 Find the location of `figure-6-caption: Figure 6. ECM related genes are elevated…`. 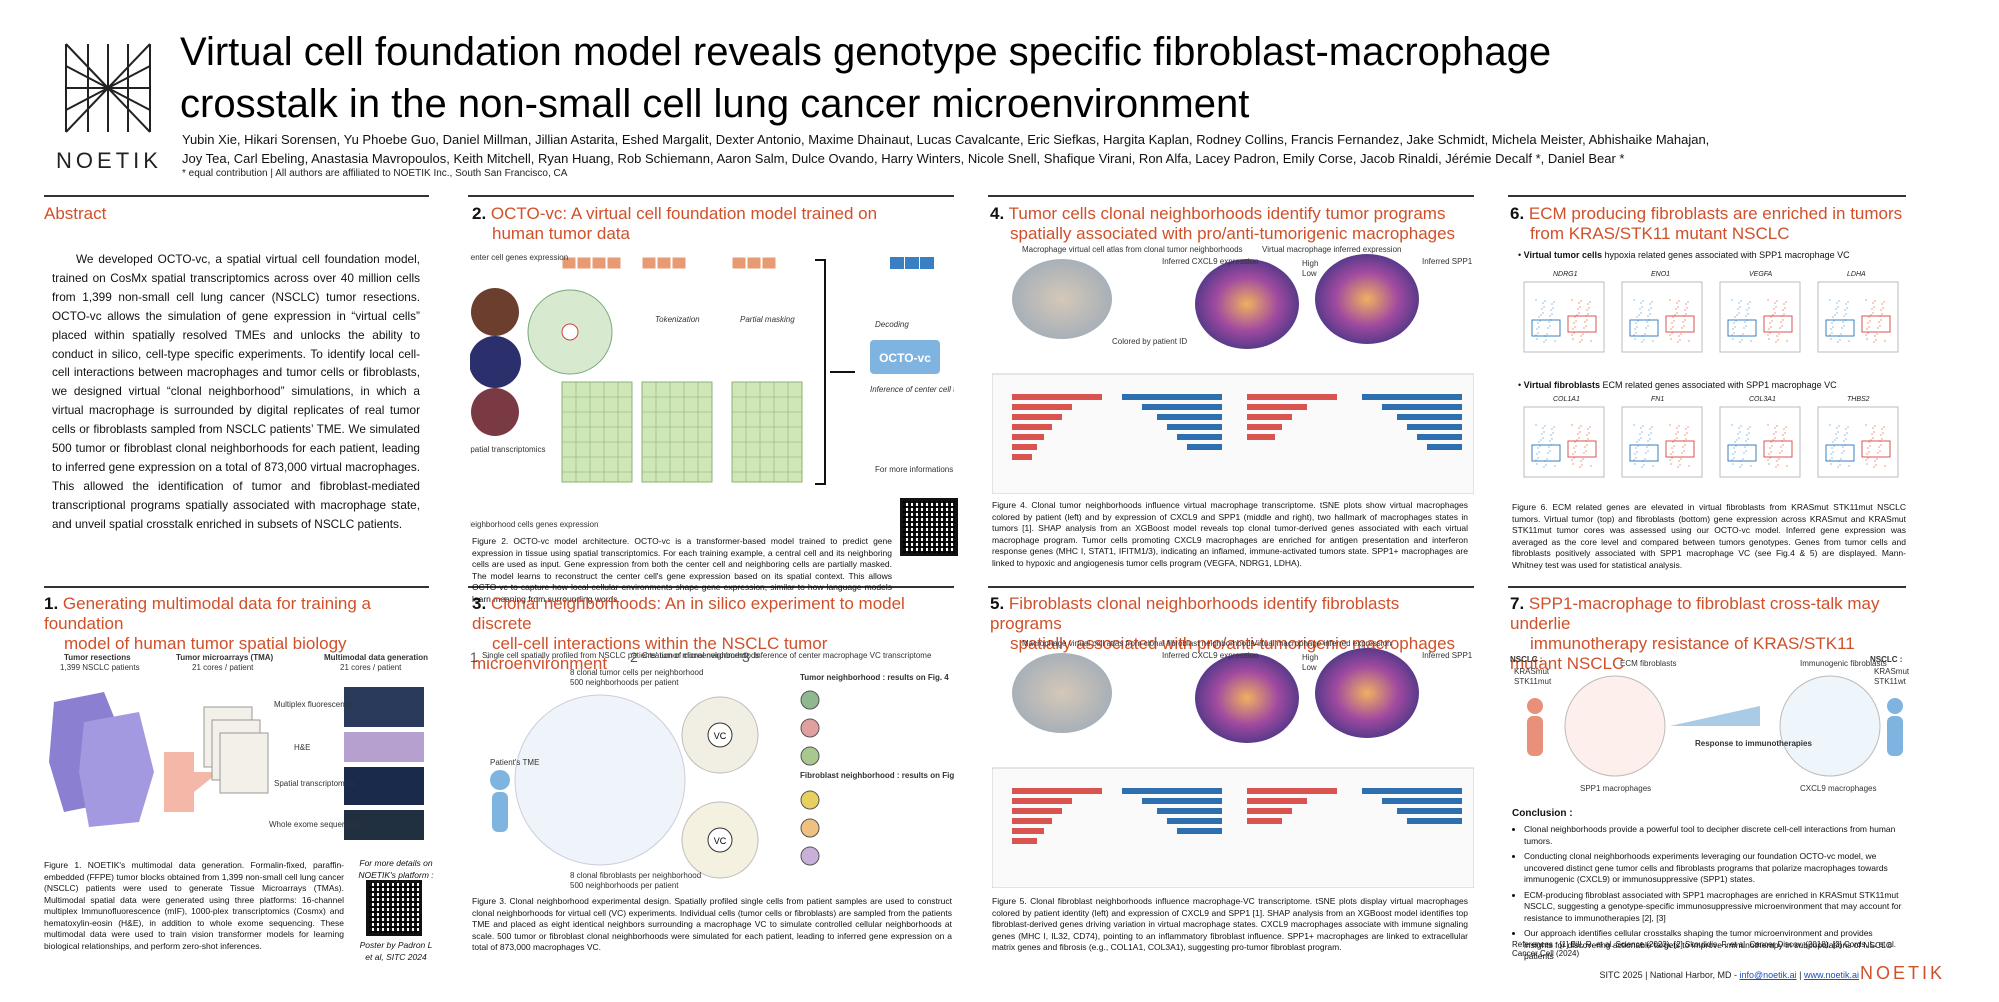

figure-6-caption: Figure 6. ECM related genes are elevated… is located at coordinates (1709, 536).